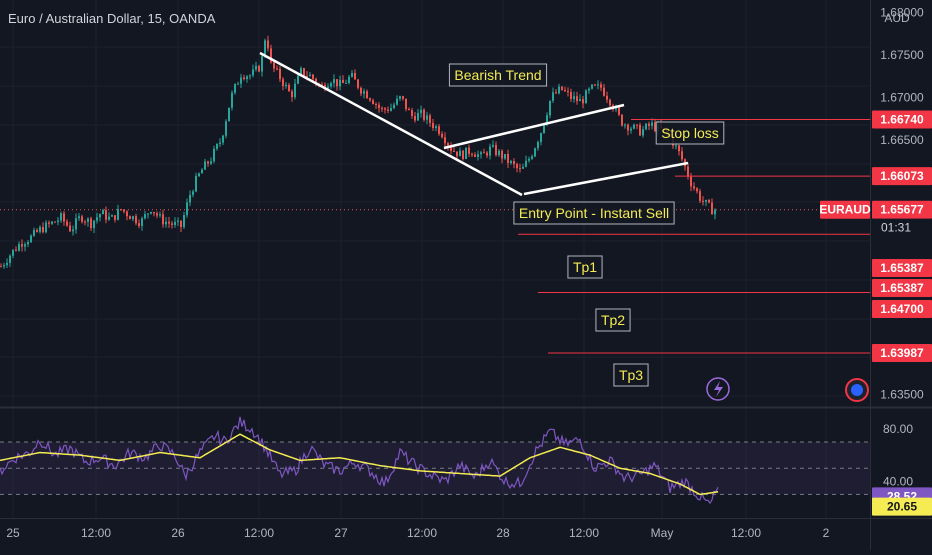 The height and width of the screenshot is (555, 932). I want to click on chart-title: Euro / Australian Dollar, 15, OANDA, so click(112, 18).